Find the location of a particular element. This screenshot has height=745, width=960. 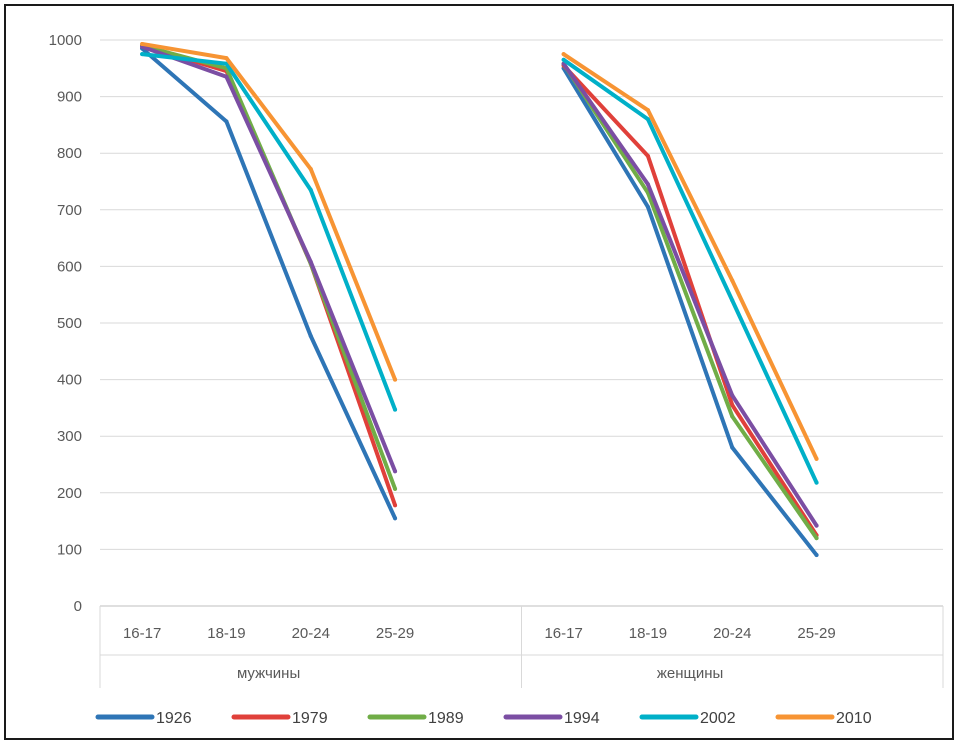

y-tick-label: 700 is located at coordinates (69, 210).